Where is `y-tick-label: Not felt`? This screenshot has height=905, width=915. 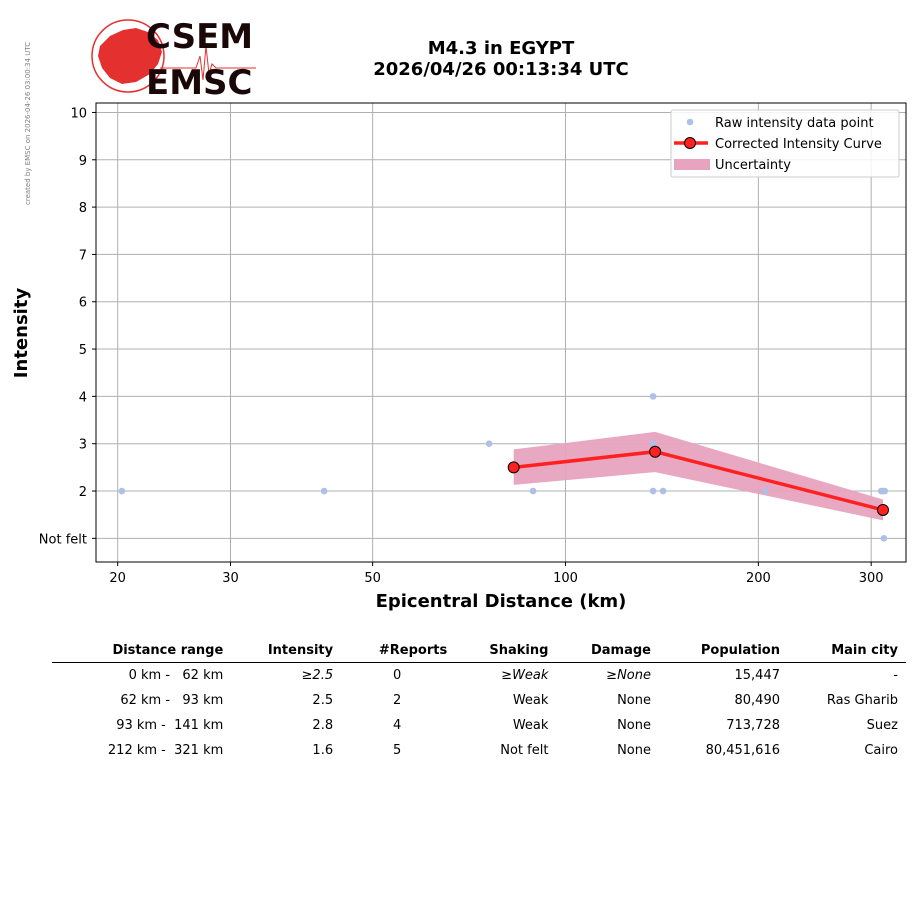 y-tick-label: Not felt is located at coordinates (63, 539).